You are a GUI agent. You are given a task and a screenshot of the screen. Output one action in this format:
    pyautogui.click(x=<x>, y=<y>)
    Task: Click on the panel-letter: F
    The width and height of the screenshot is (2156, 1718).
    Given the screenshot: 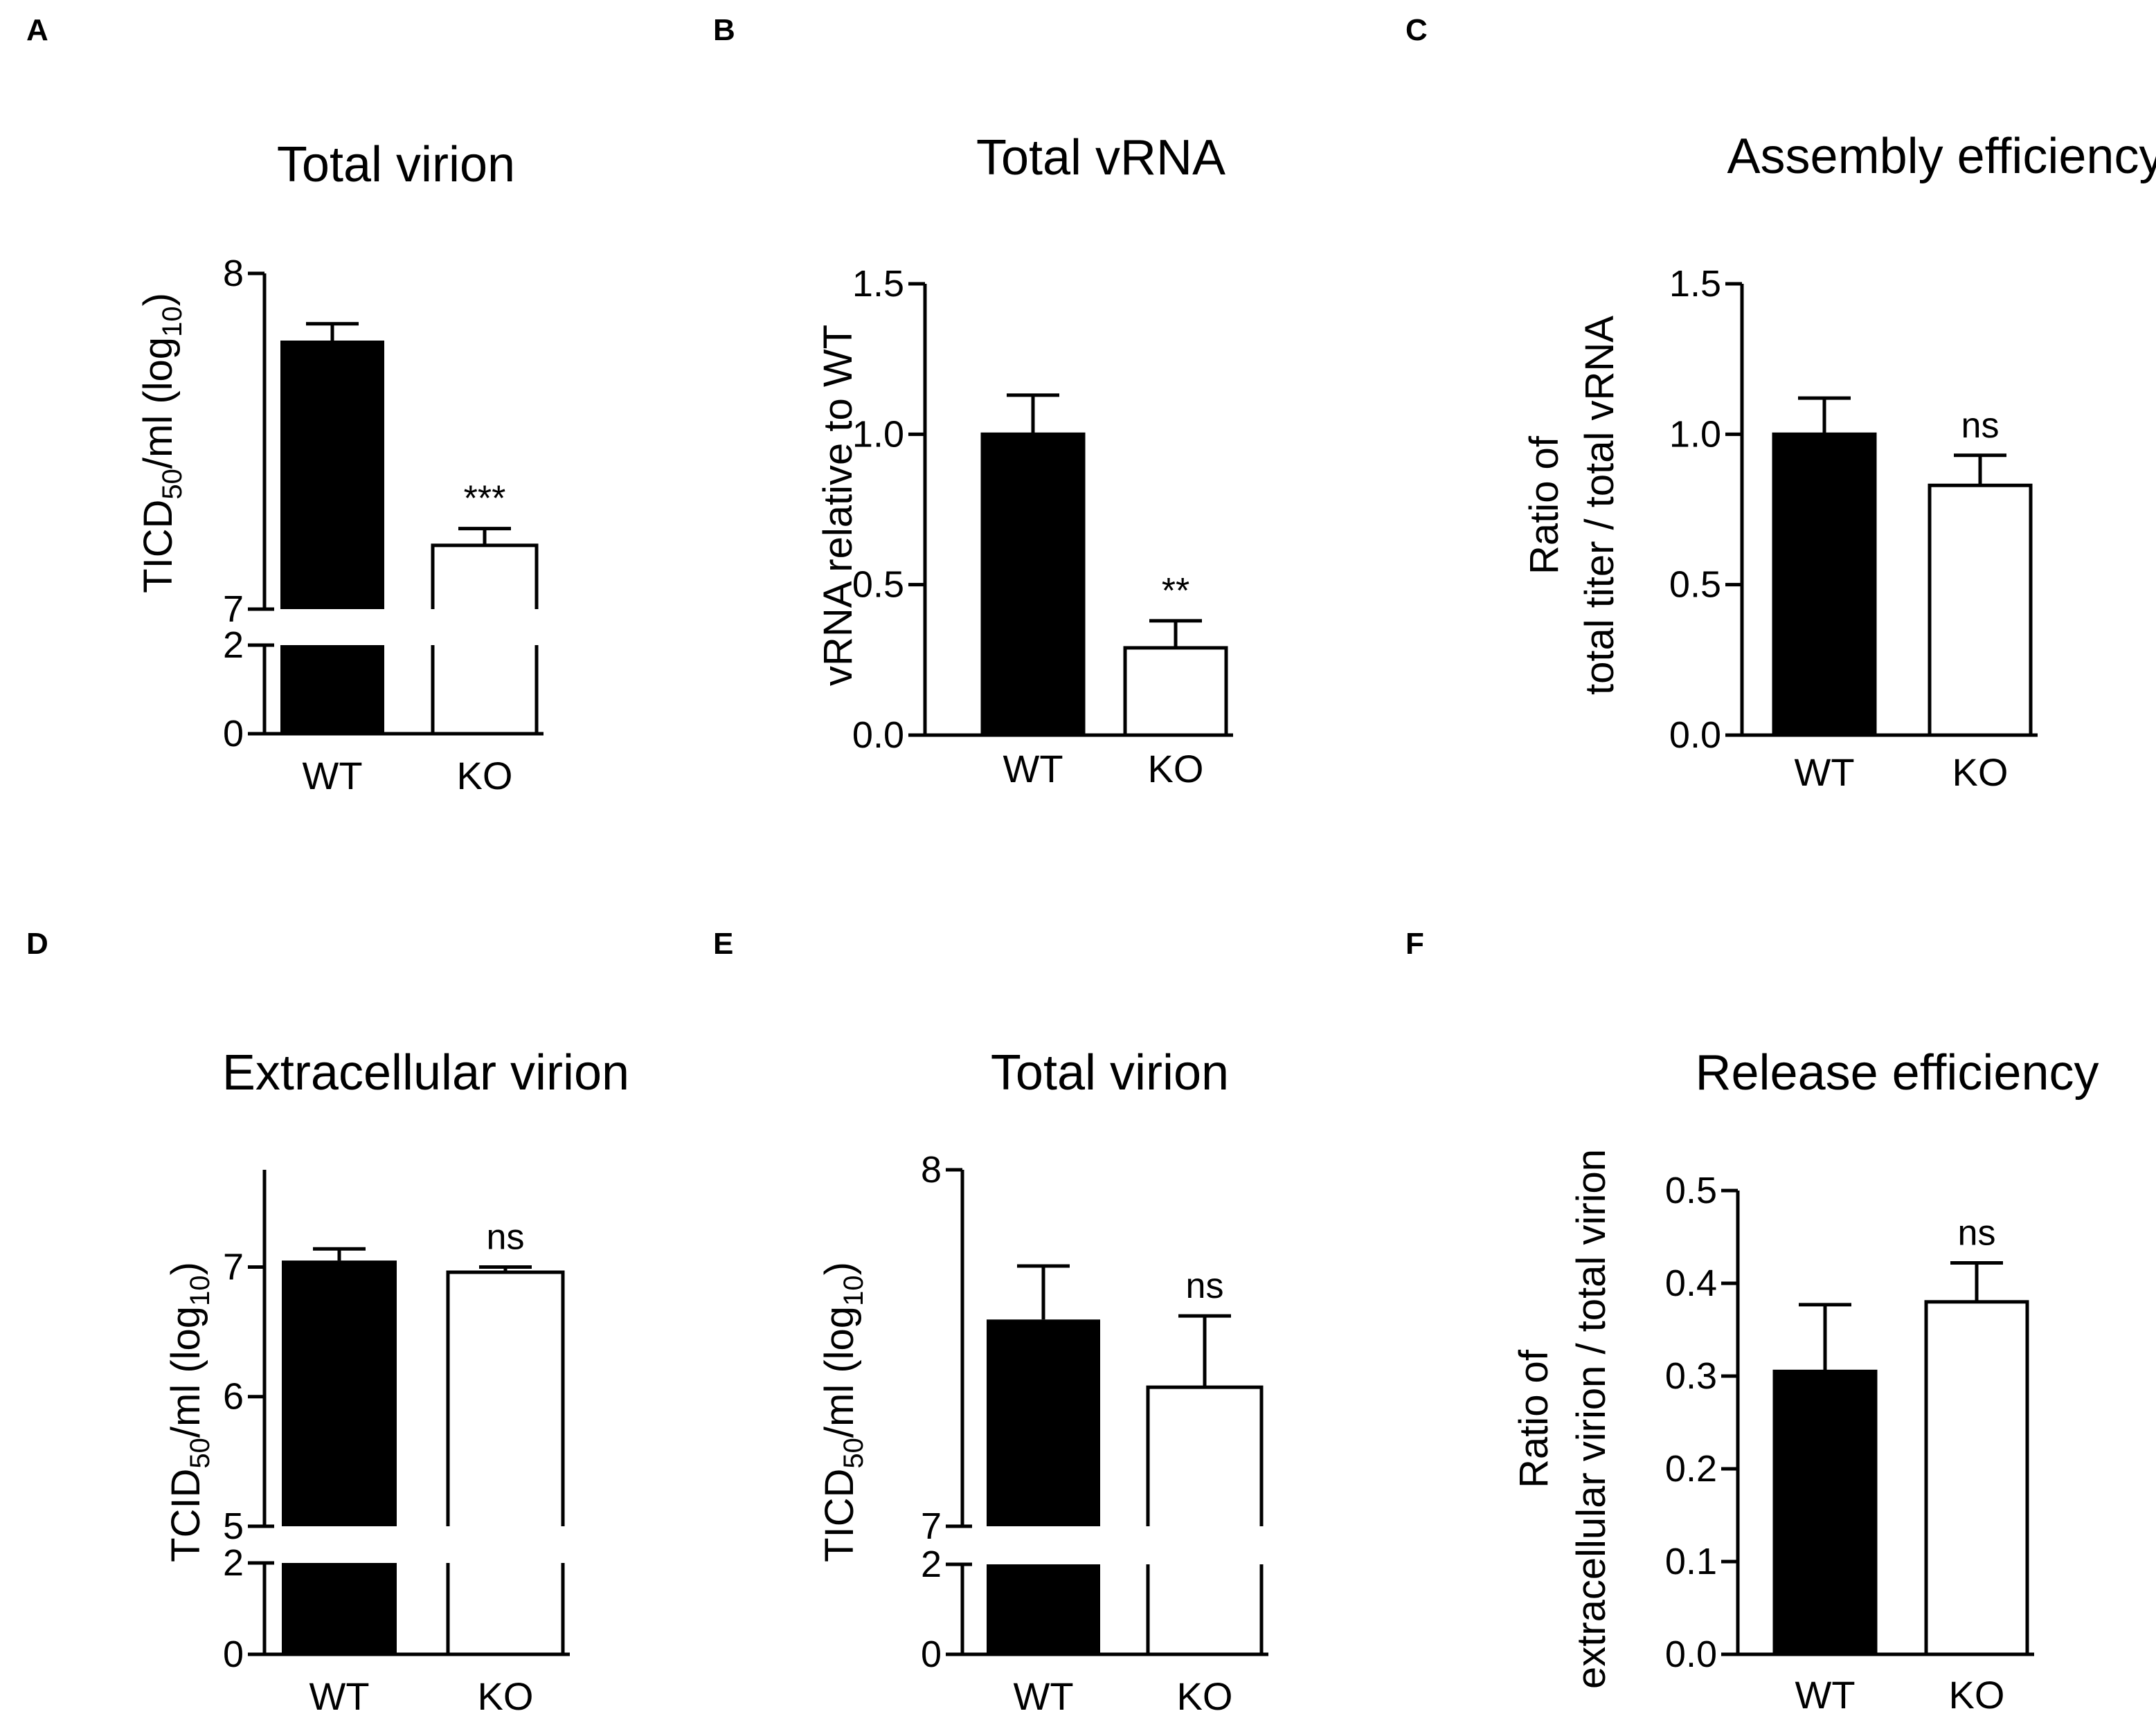 What is the action you would take?
    pyautogui.click(x=1414, y=944)
    